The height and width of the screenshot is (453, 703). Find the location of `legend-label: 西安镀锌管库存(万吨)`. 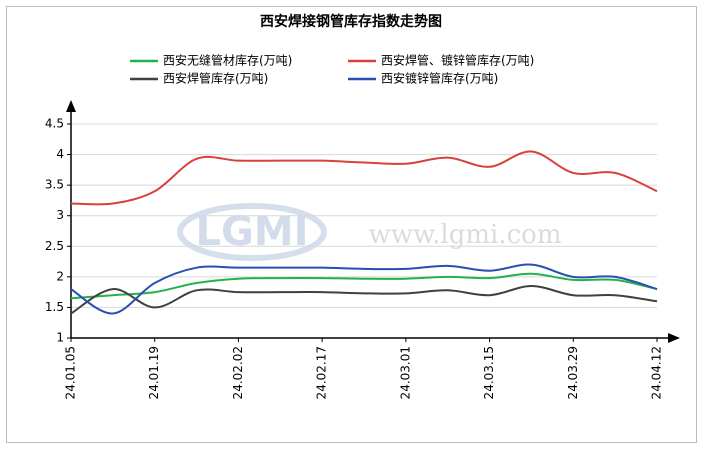

legend-label: 西安镀锌管库存(万吨) is located at coordinates (439, 78).